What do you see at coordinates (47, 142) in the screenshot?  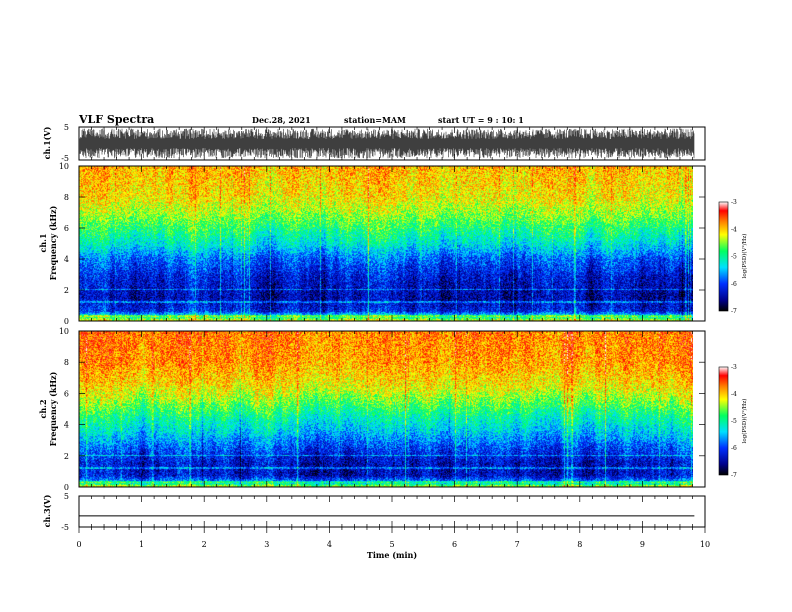 I see `ch1-waveform-ylabel: ch.1(V)` at bounding box center [47, 142].